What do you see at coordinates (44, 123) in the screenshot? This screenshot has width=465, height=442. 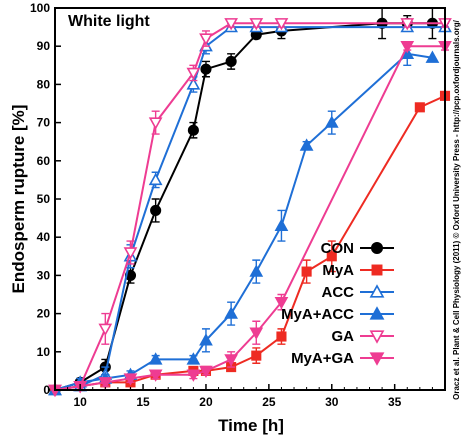 I see `y-tick-label: 70` at bounding box center [44, 123].